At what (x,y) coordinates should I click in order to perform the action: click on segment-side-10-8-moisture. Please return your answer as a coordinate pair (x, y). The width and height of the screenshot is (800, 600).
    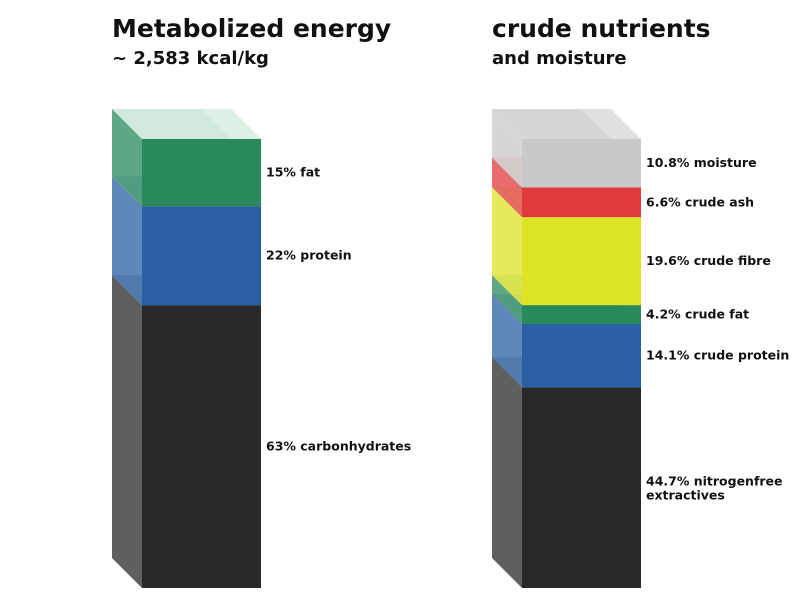
    Looking at the image, I should click on (507, 148).